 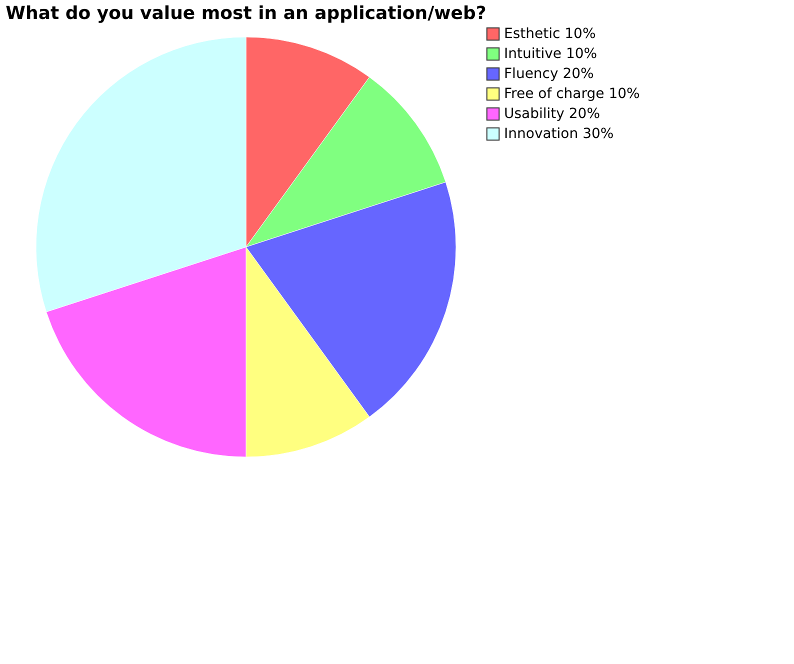 I want to click on chart-title: What do you value most in an application/web?, so click(x=246, y=13).